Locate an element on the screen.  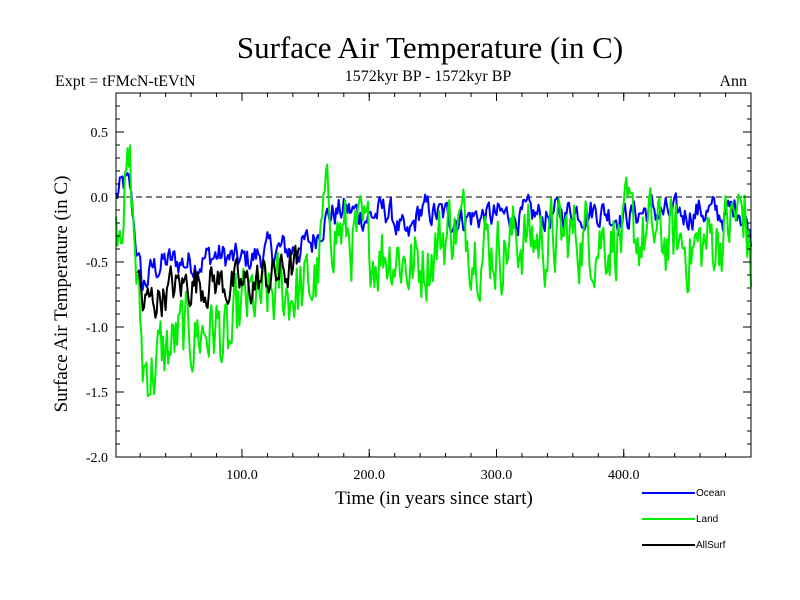
experiment-label: Expt = tFMcN-tEVtN is located at coordinates (125, 81).